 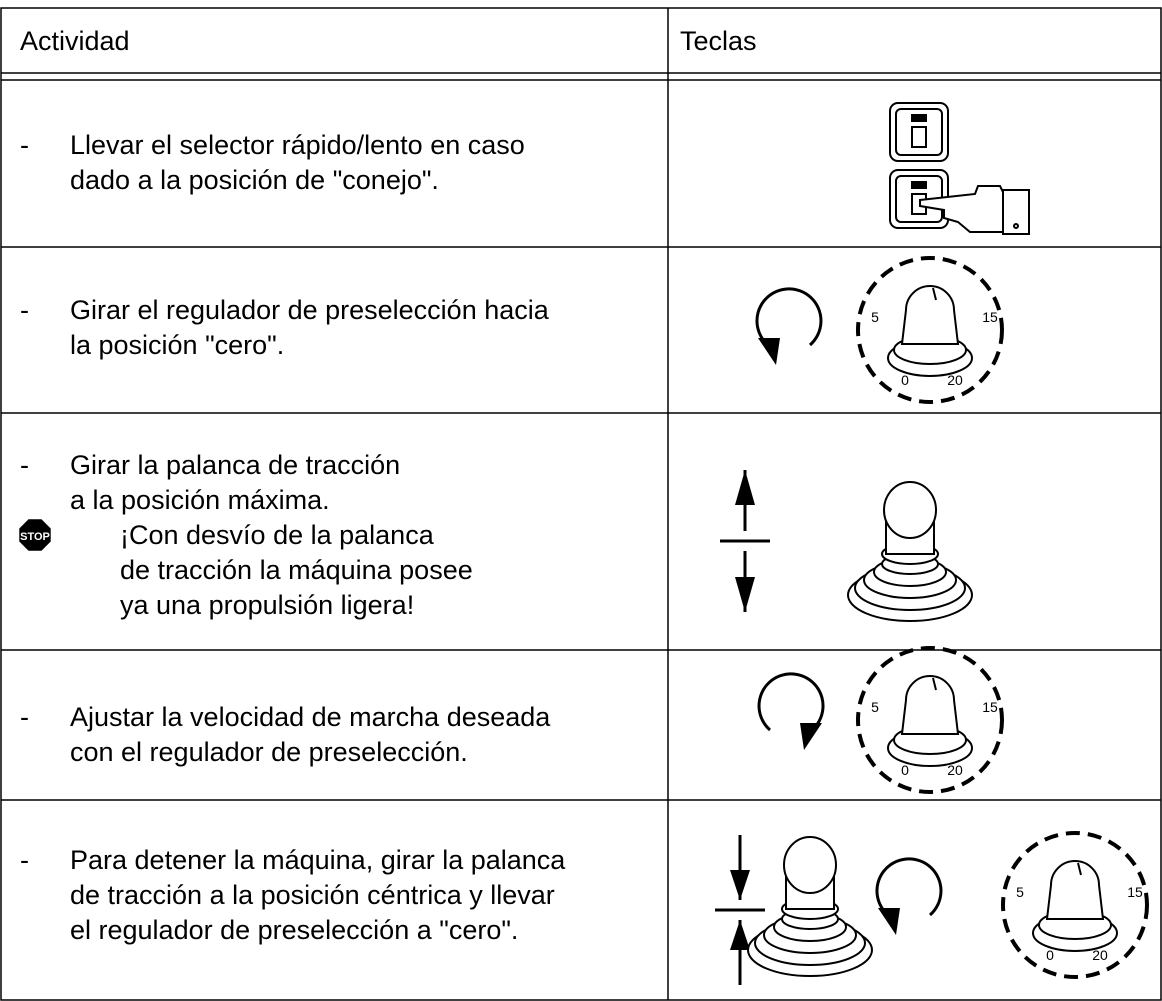 What do you see at coordinates (294, 930) in the screenshot?
I see `text-line: el regulador de preselección a "cero".` at bounding box center [294, 930].